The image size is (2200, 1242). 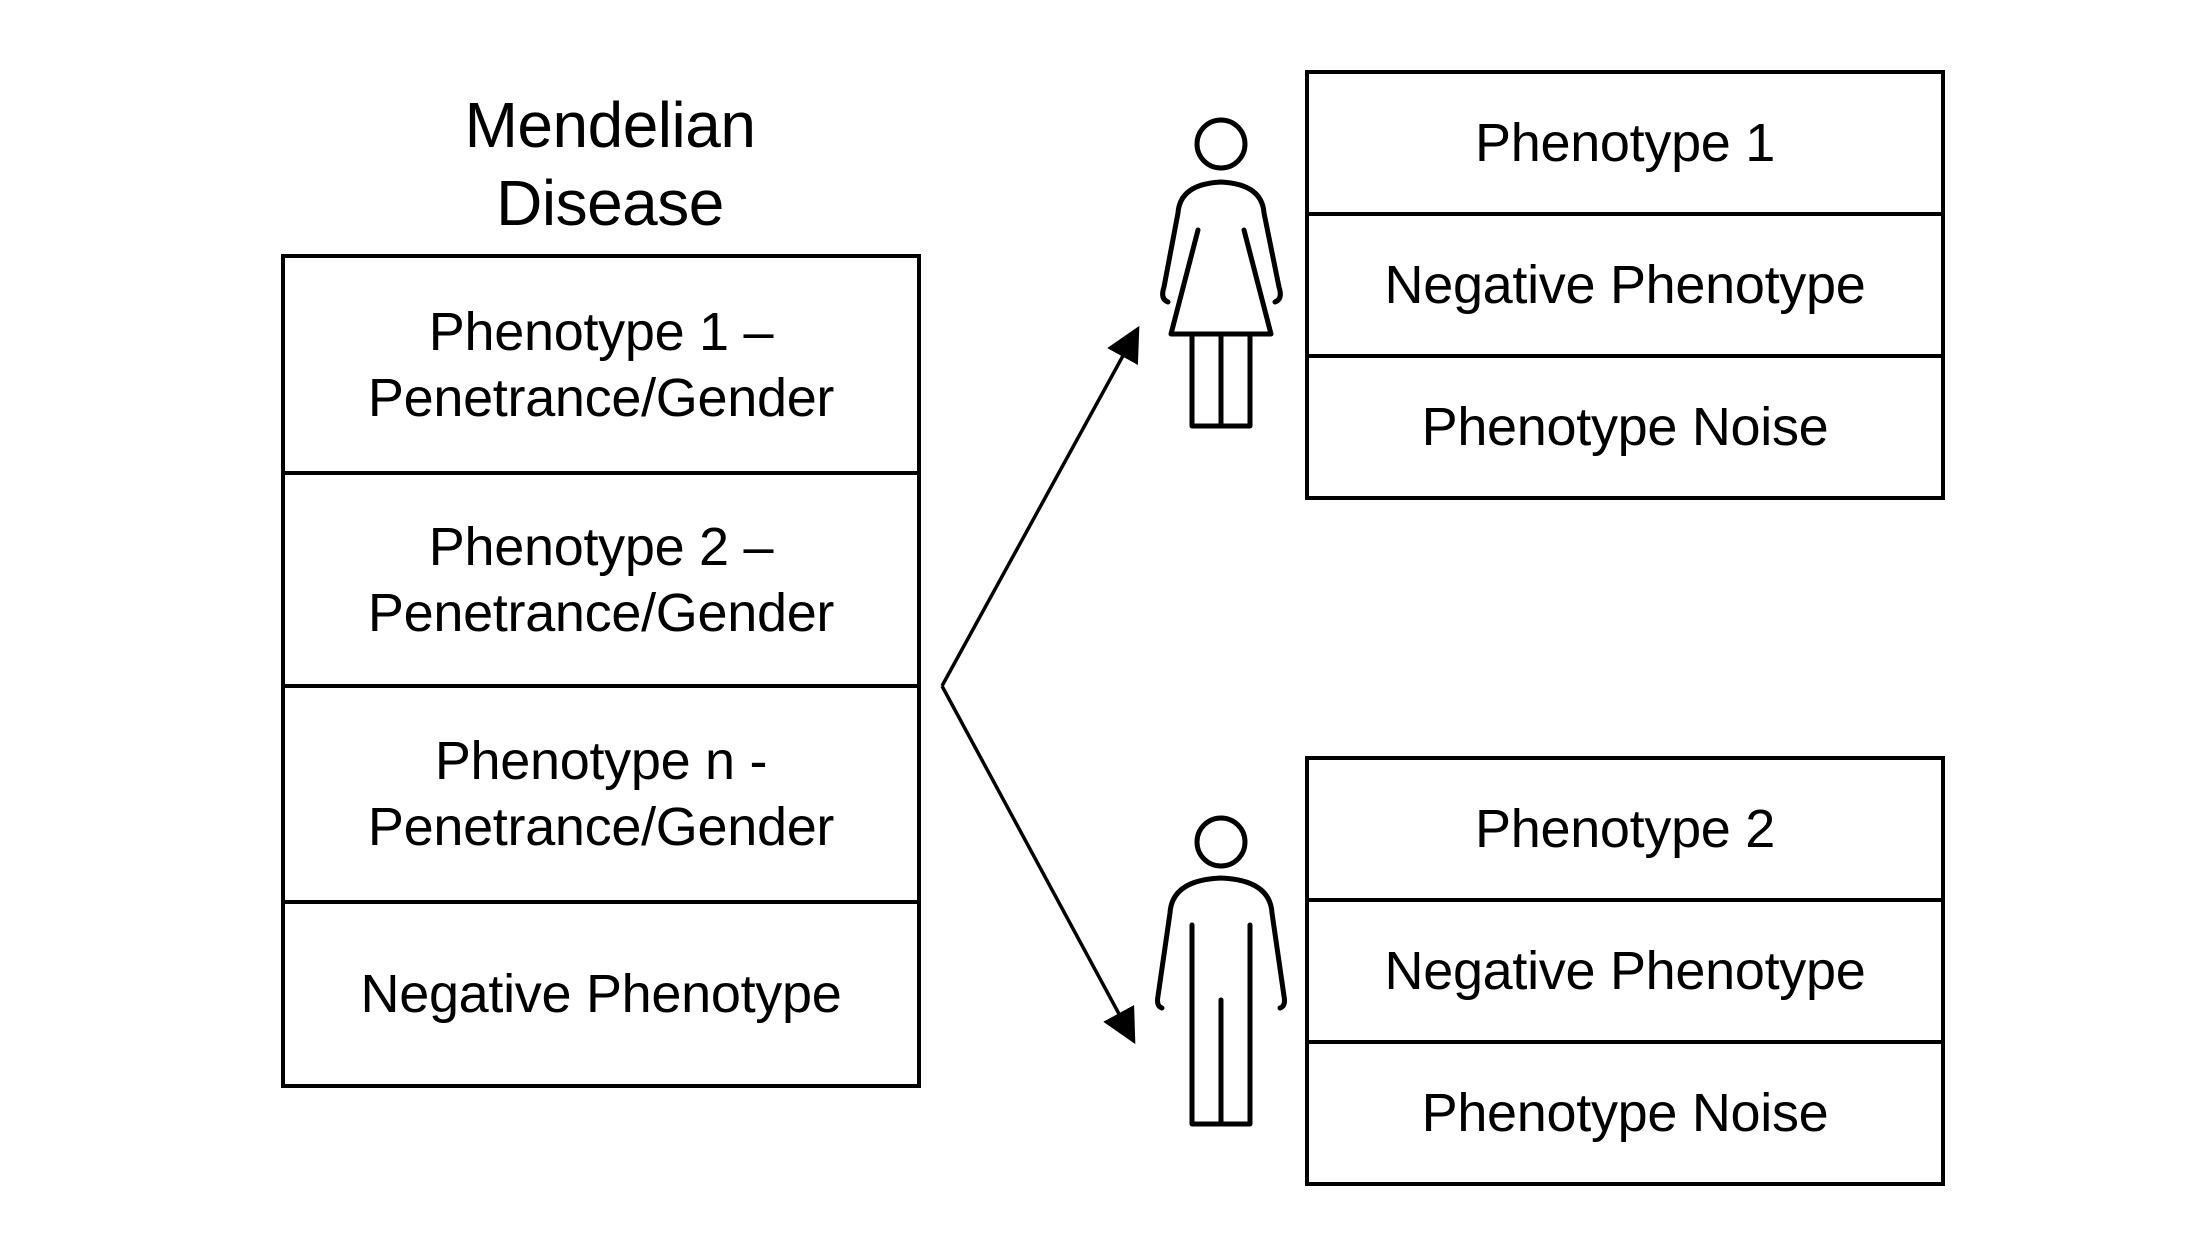 I want to click on male-row-negative-phenotype: Negative Phenotype, so click(x=1625, y=969).